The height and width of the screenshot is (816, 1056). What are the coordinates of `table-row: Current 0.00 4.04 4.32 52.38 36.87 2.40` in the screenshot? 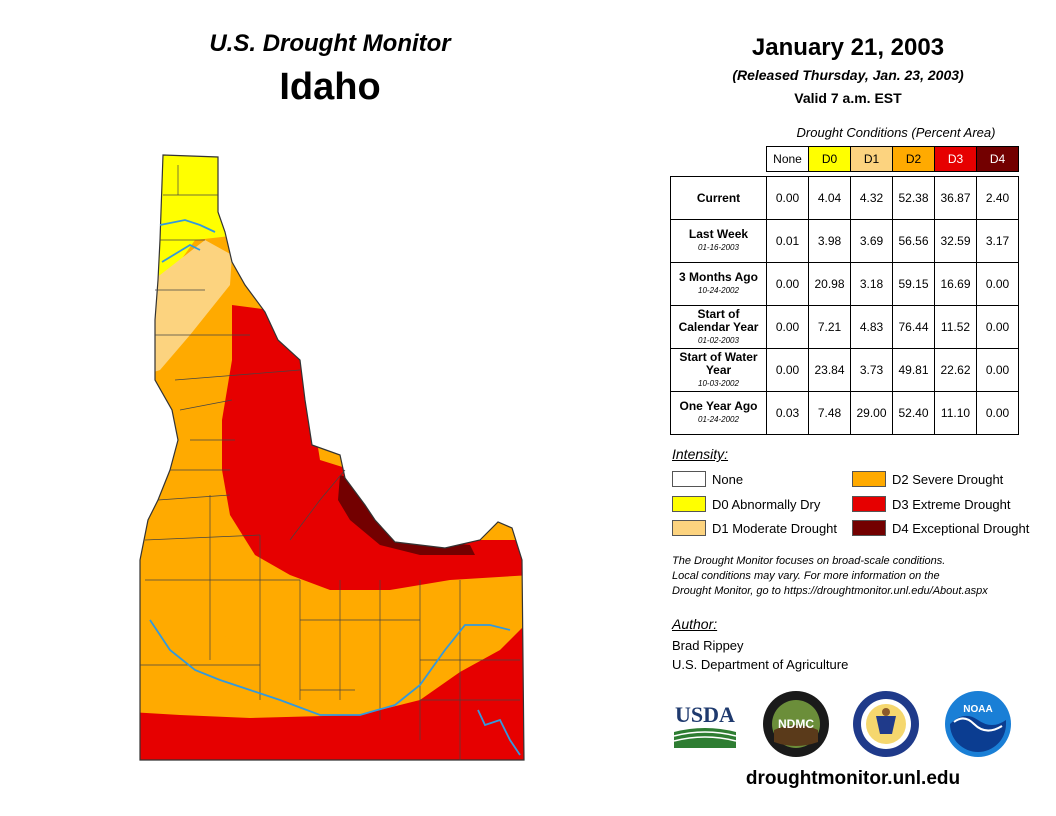 It's located at (844, 198).